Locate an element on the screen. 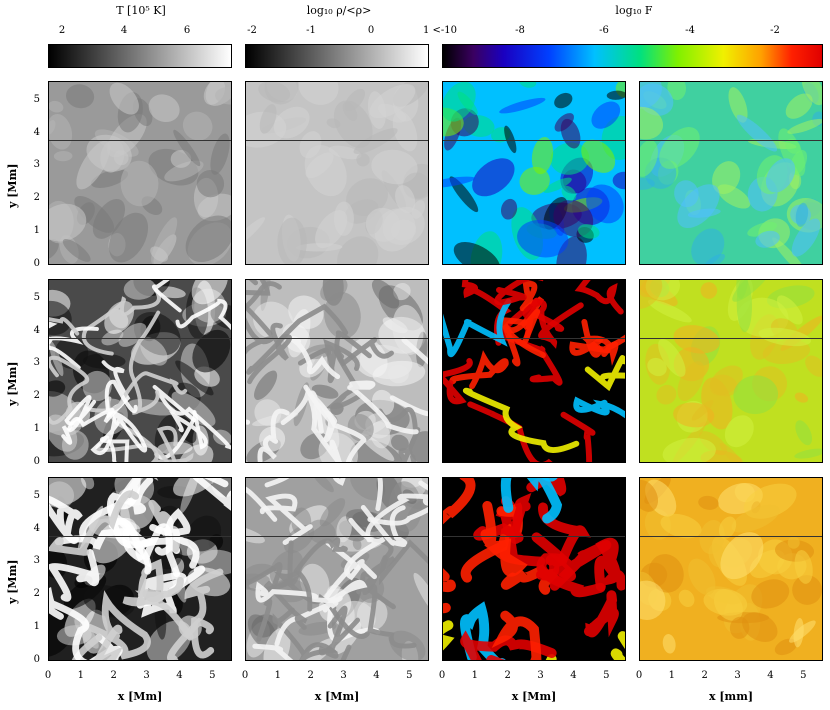 This screenshot has height=710, width=830. colorbar-gray-density is located at coordinates (337, 56).